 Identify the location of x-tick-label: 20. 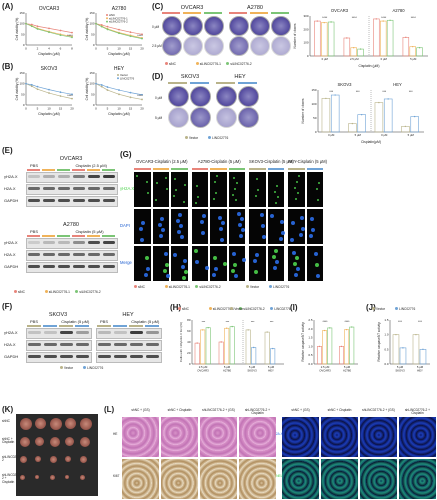
(142, 49).